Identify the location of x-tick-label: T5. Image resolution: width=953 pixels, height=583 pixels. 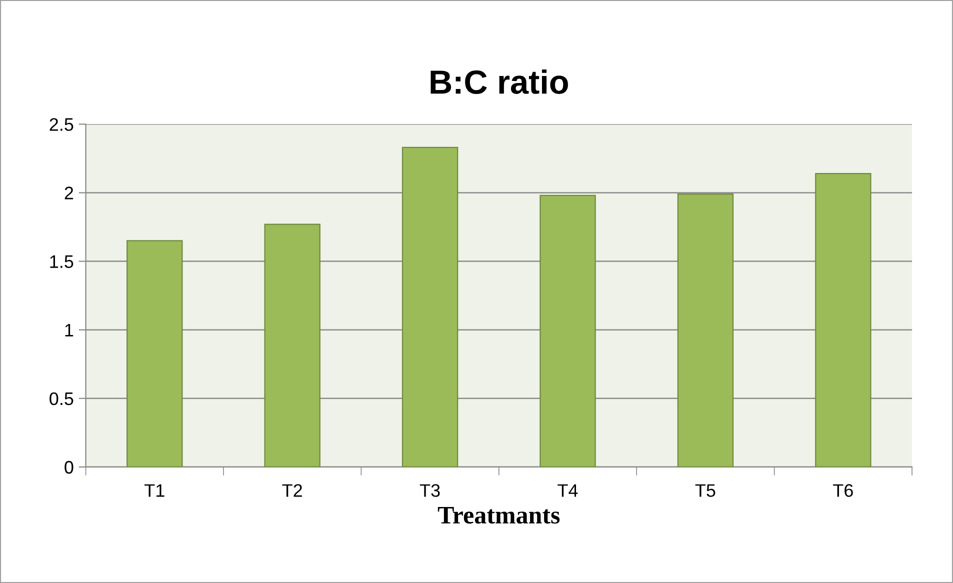
(705, 490).